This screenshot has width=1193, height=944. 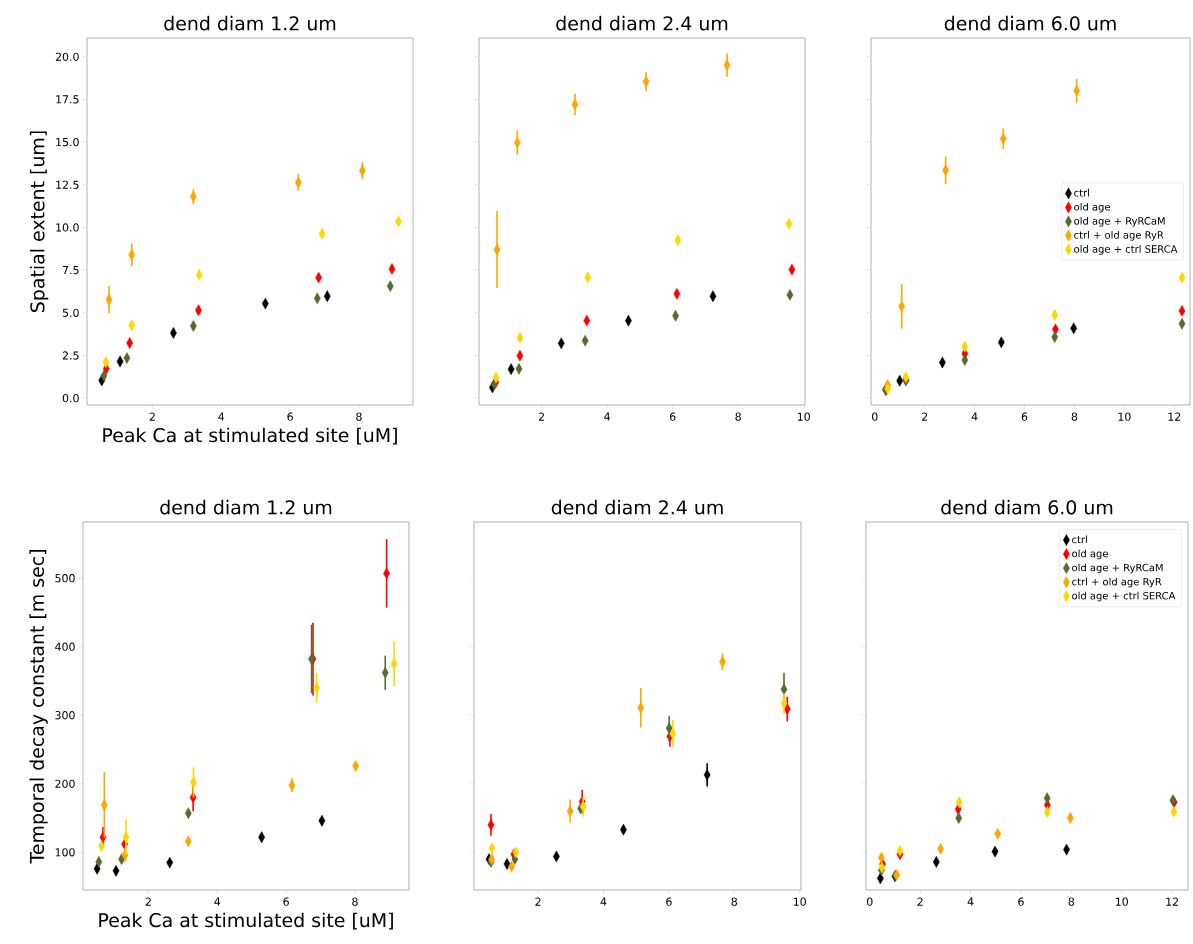 I want to click on y-tick-label: 300, so click(x=65, y=715).